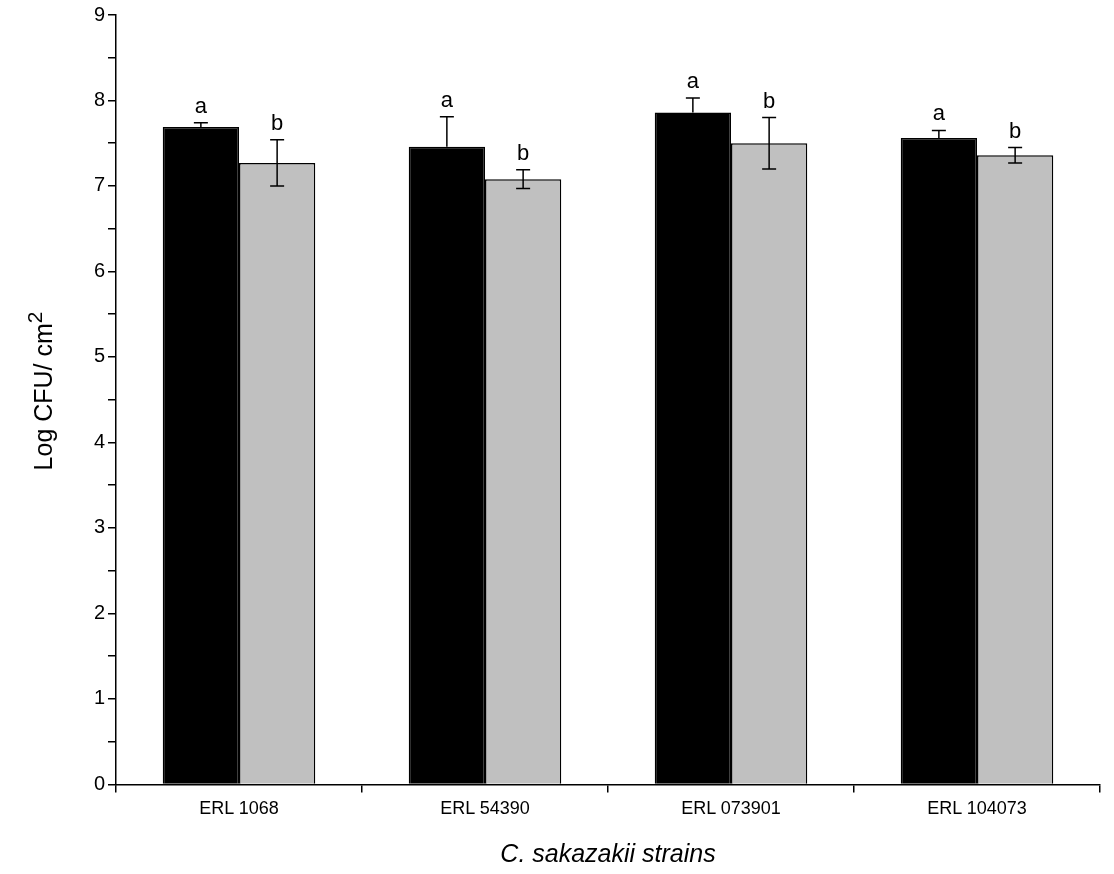 Image resolution: width=1114 pixels, height=874 pixels. Describe the element at coordinates (239, 808) in the screenshot. I see `x-tick-label: ERL 1068` at that location.